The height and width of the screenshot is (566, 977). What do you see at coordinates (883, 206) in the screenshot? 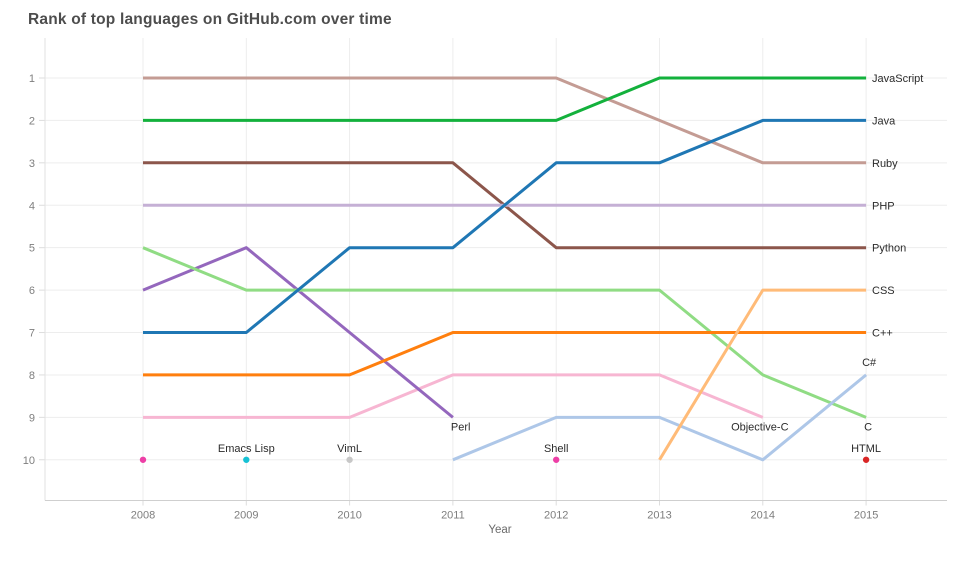
I see `series-label-php: PHP` at bounding box center [883, 206].